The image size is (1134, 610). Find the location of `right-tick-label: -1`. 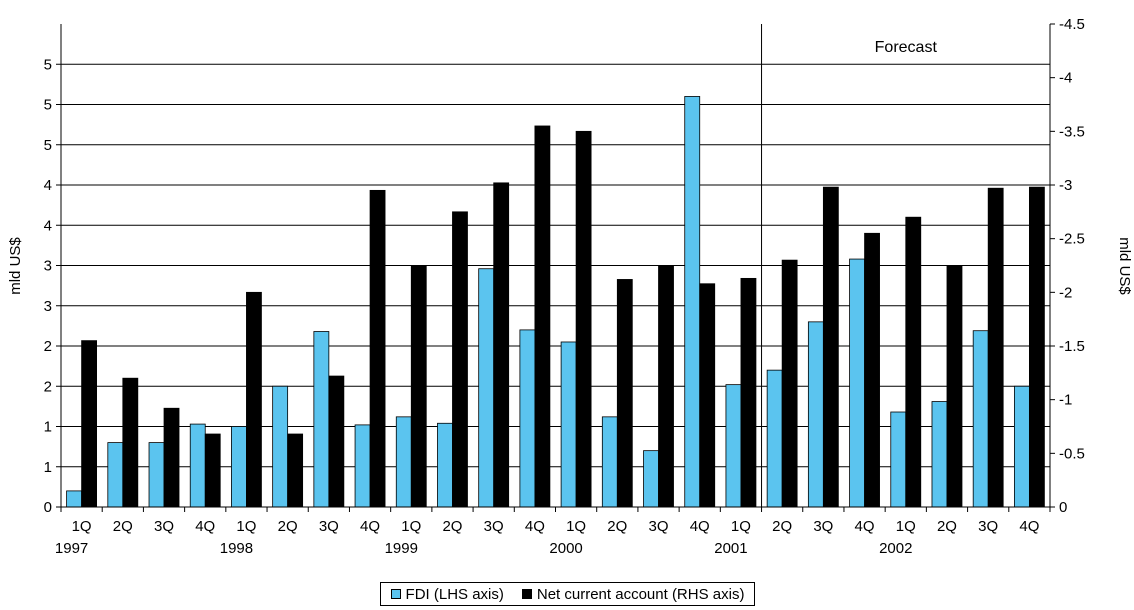

right-tick-label: -1 is located at coordinates (1065, 400).